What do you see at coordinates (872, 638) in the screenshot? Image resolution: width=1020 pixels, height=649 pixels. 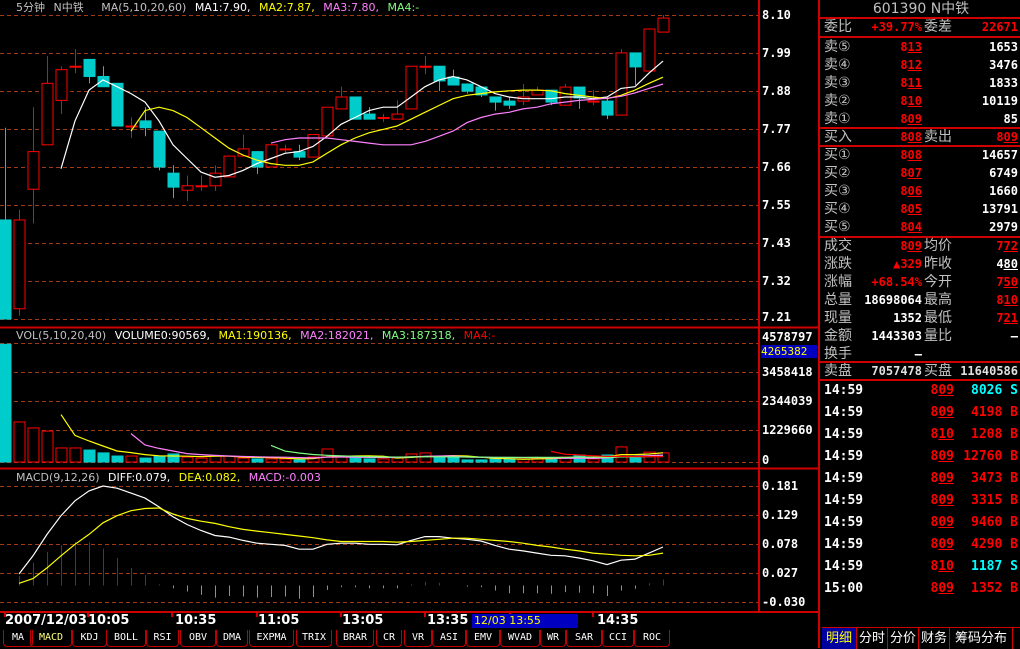 I see `detail-tab: 分时` at bounding box center [872, 638].